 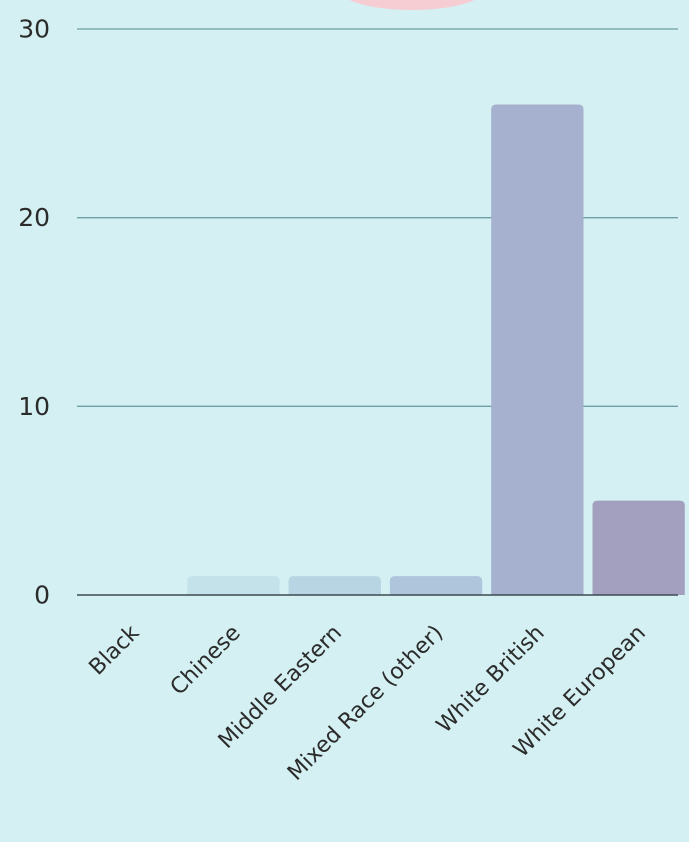 What do you see at coordinates (334, 585) in the screenshot?
I see `bar-middle-eastern` at bounding box center [334, 585].